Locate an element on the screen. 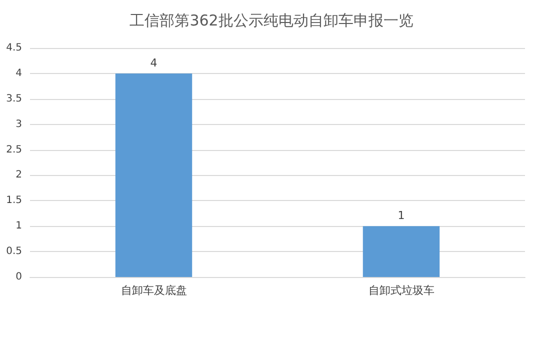 This screenshot has width=543, height=339. y-tick-label: 4 is located at coordinates (19, 73).